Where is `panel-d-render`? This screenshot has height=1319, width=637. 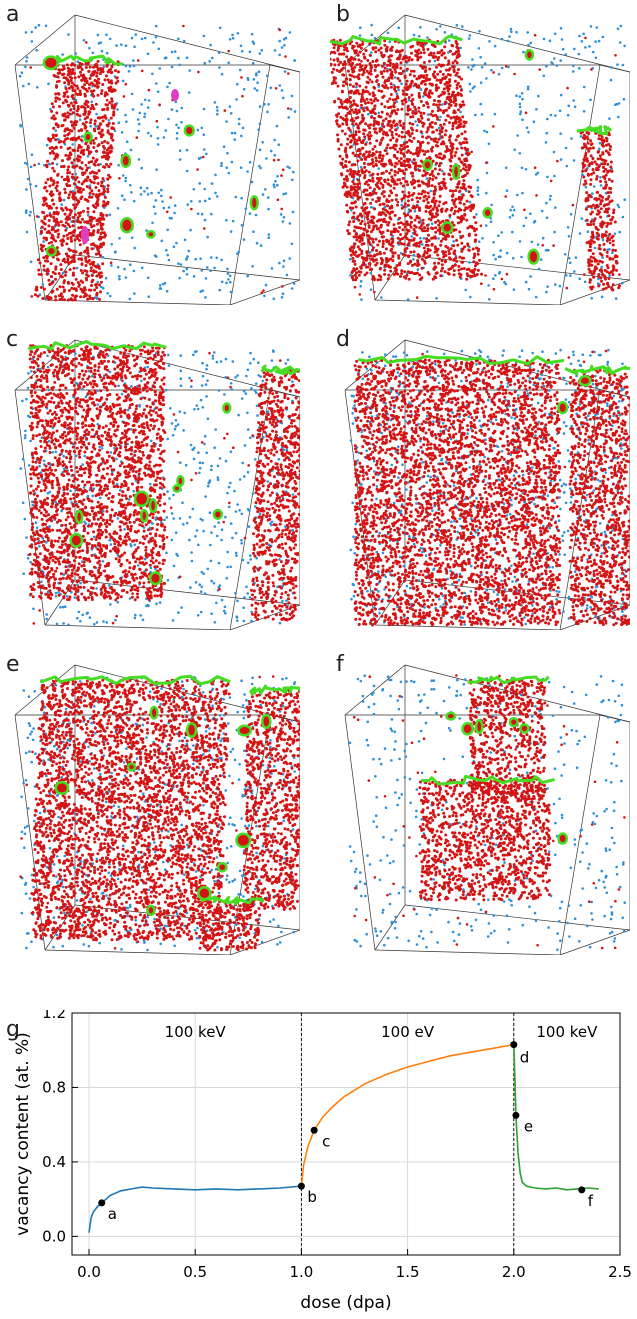
panel-d-render is located at coordinates (480, 477).